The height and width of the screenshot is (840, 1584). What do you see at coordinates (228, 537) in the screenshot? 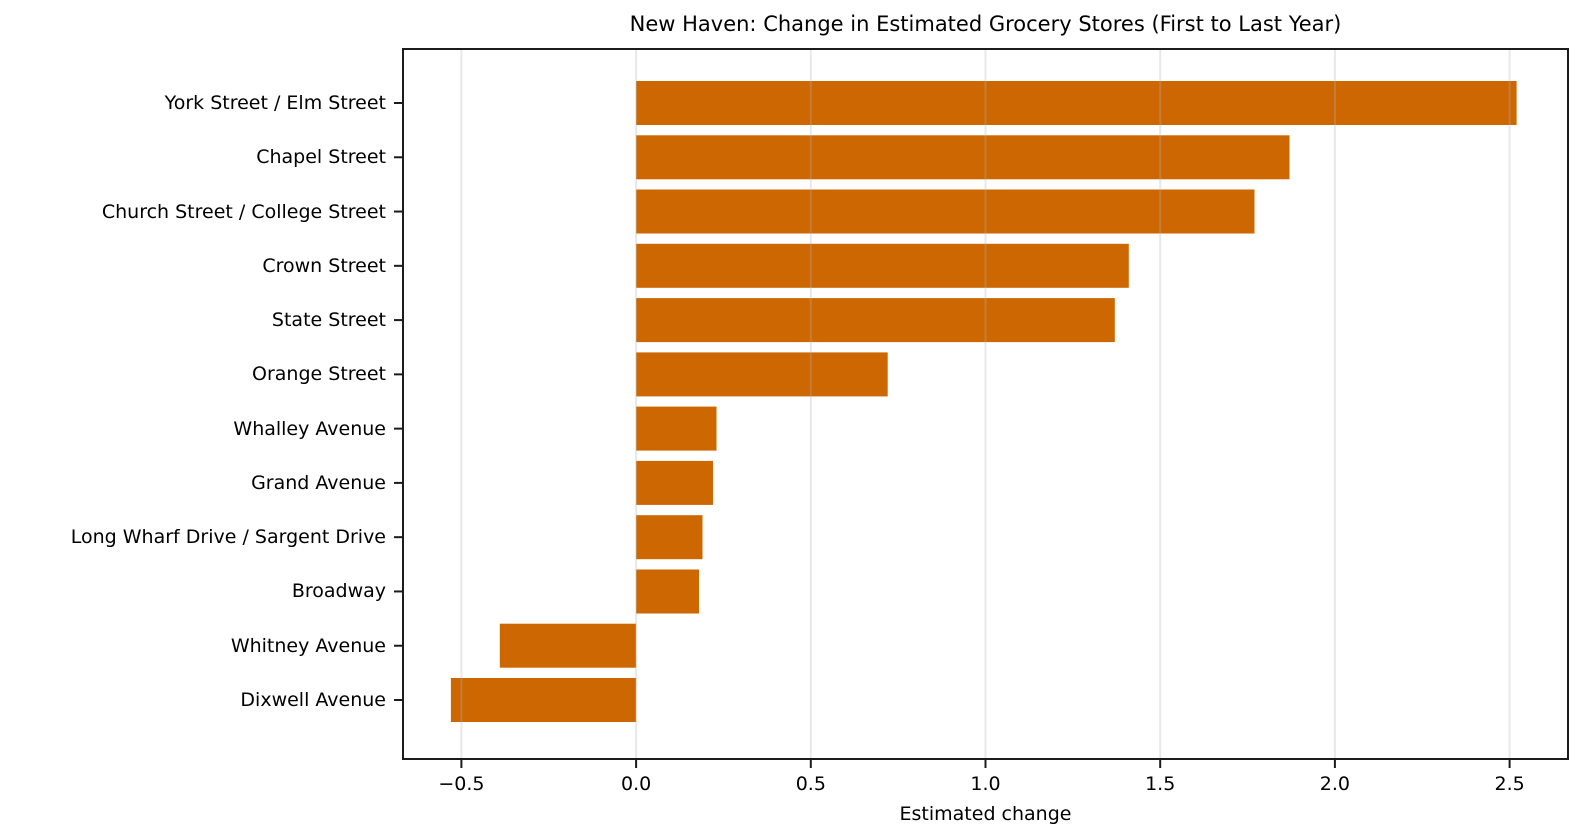
I see `y-tick-label: Long Wharf Drive / Sargent Drive` at bounding box center [228, 537].